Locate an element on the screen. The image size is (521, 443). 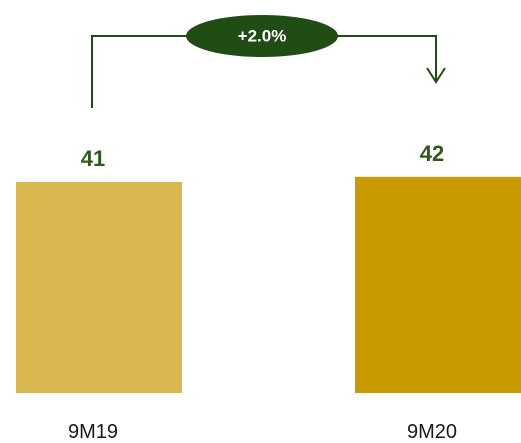
category-label-9M19: 9M19 is located at coordinates (93, 432).